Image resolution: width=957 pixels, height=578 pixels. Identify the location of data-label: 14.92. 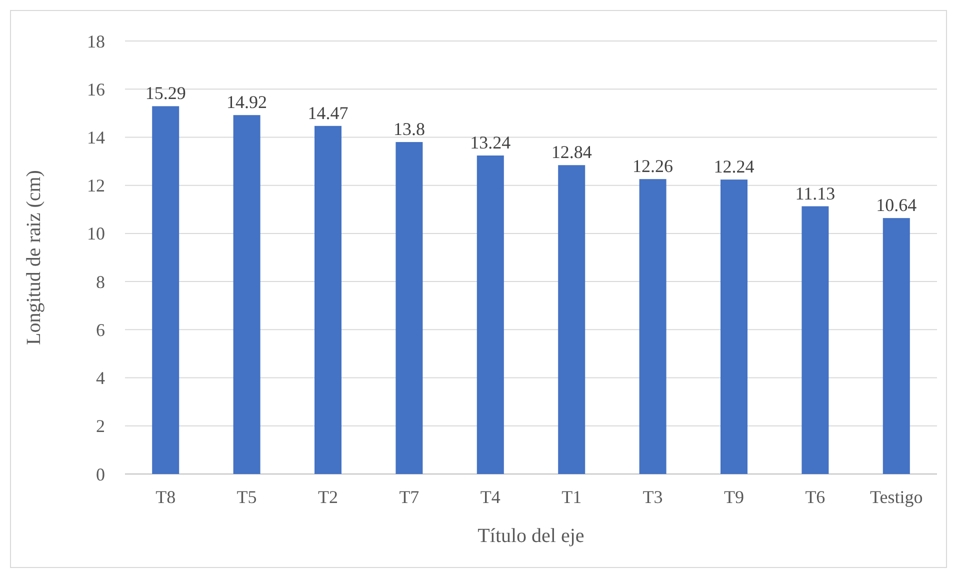
(247, 102).